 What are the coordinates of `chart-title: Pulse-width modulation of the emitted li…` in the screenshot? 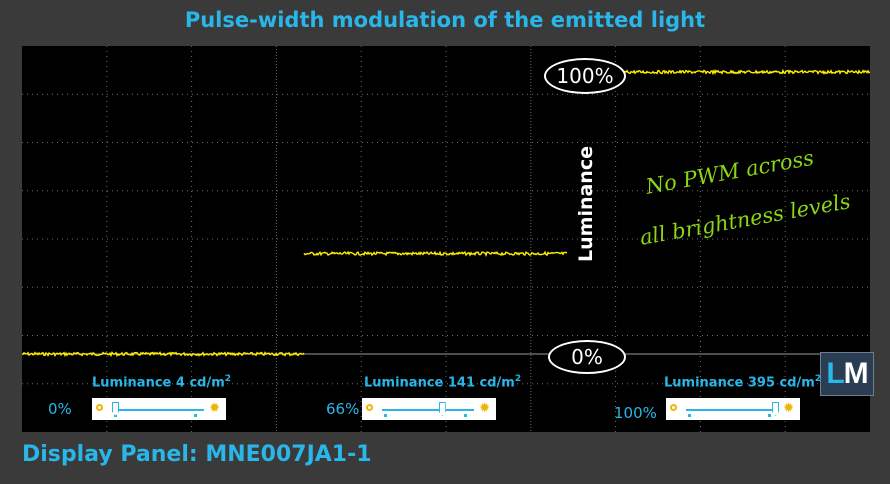 It's located at (445, 20).